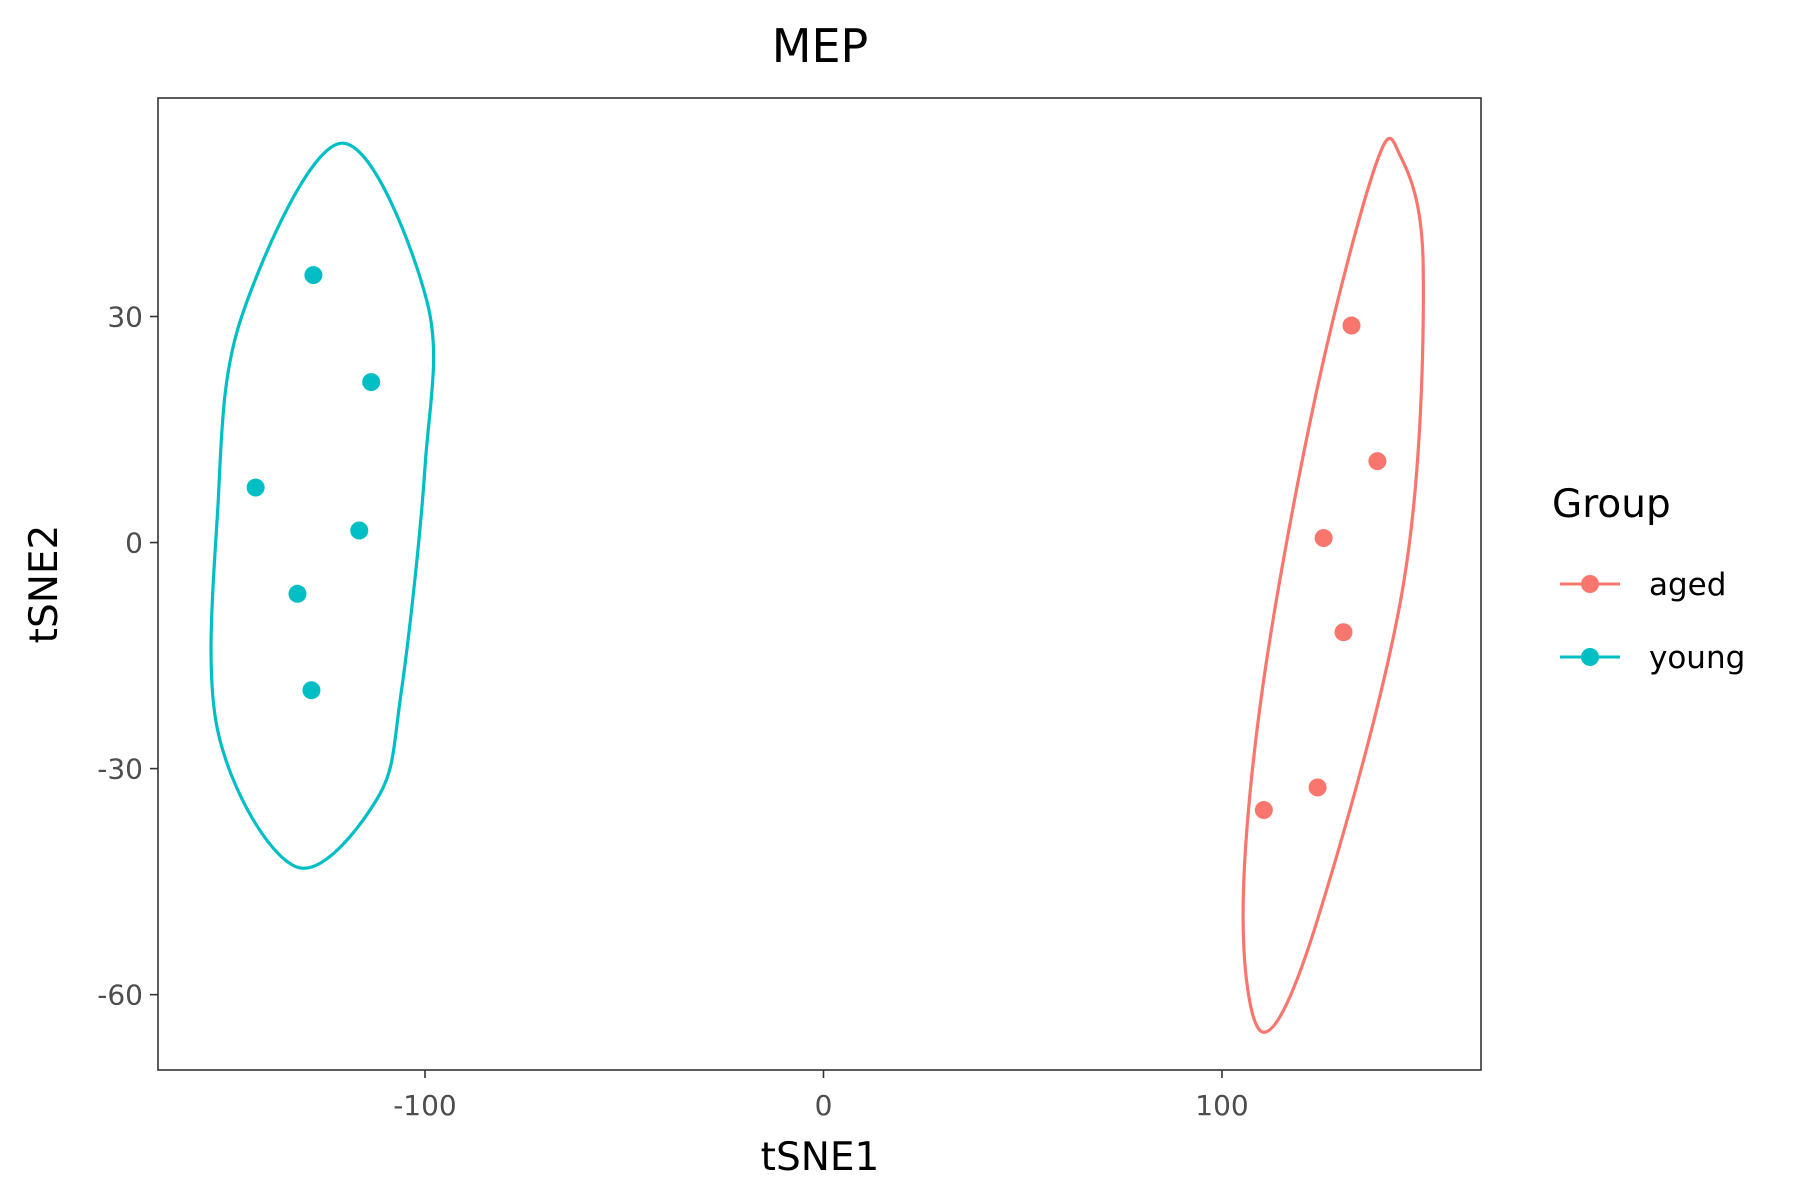 The height and width of the screenshot is (1200, 1800). What do you see at coordinates (1590, 657) in the screenshot?
I see `legend-key-point-young` at bounding box center [1590, 657].